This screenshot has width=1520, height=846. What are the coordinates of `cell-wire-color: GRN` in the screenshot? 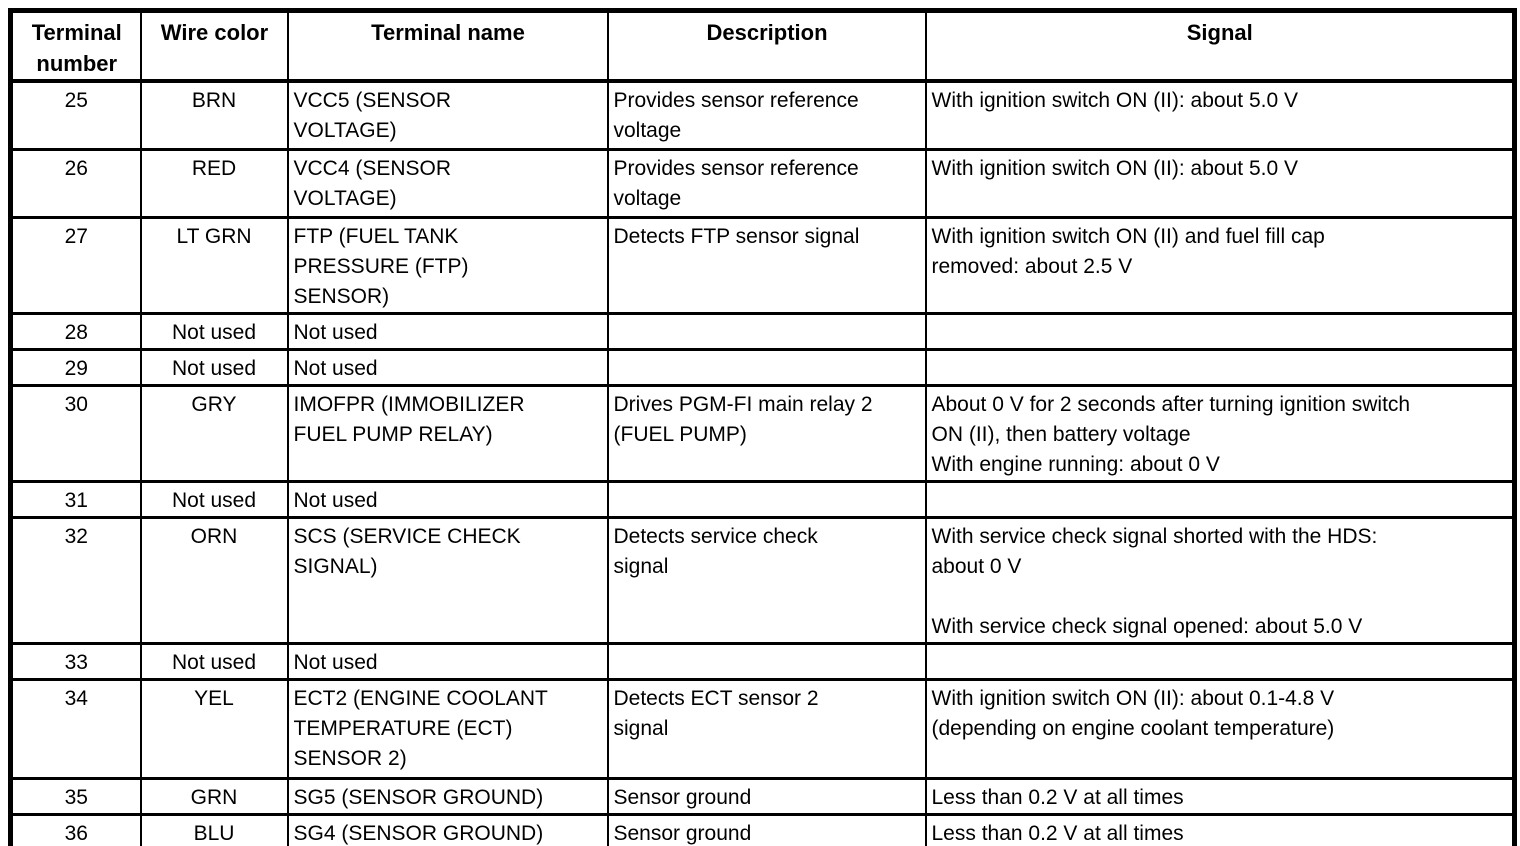 It's located at (214, 796).